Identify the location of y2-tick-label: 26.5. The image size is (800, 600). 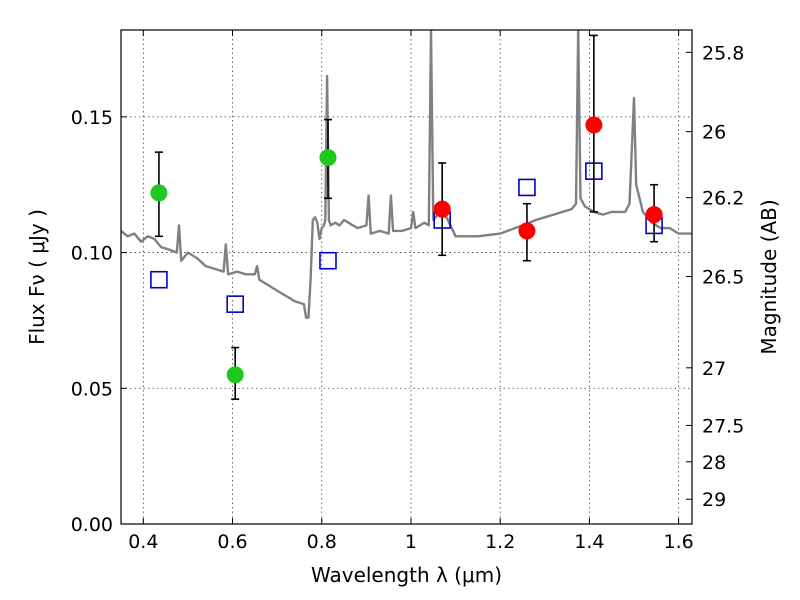
(723, 277).